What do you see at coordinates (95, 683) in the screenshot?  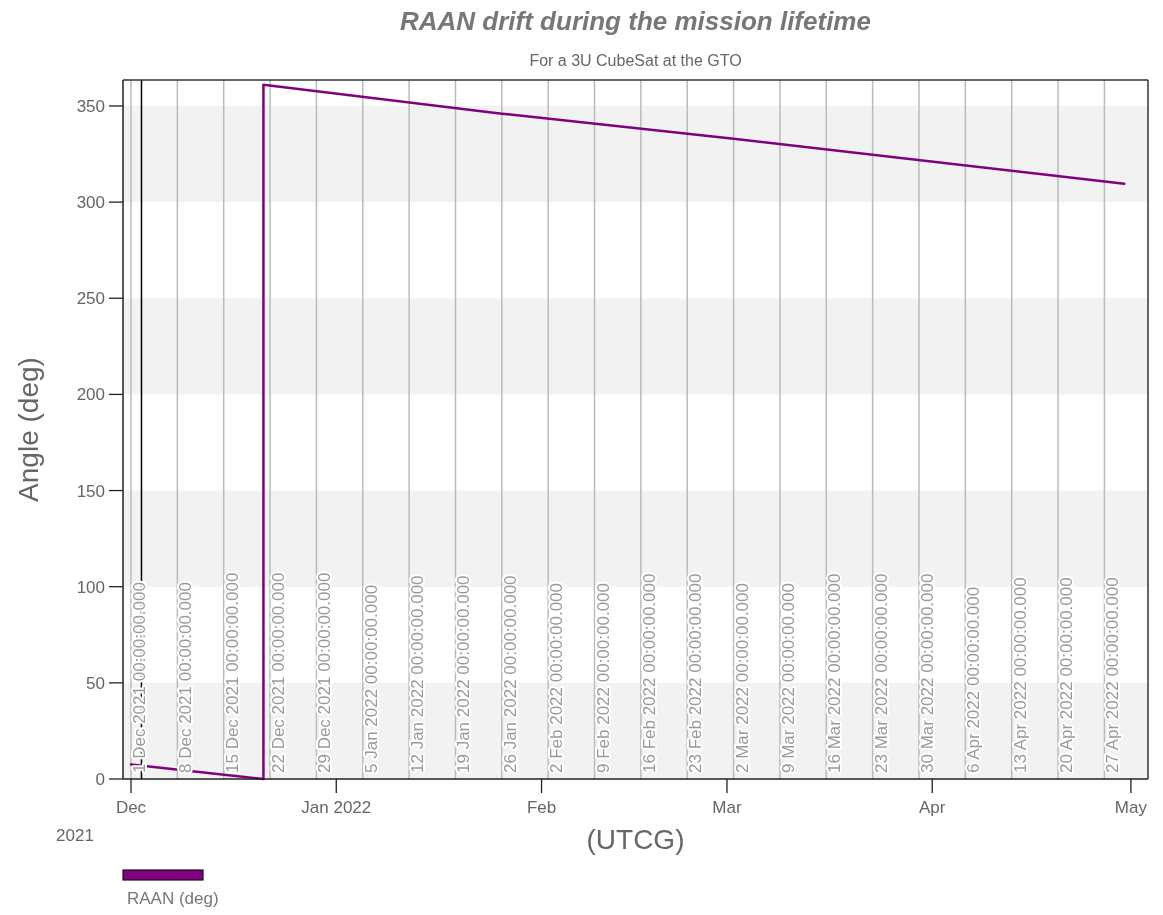 I see `y-tick-label: 50` at bounding box center [95, 683].